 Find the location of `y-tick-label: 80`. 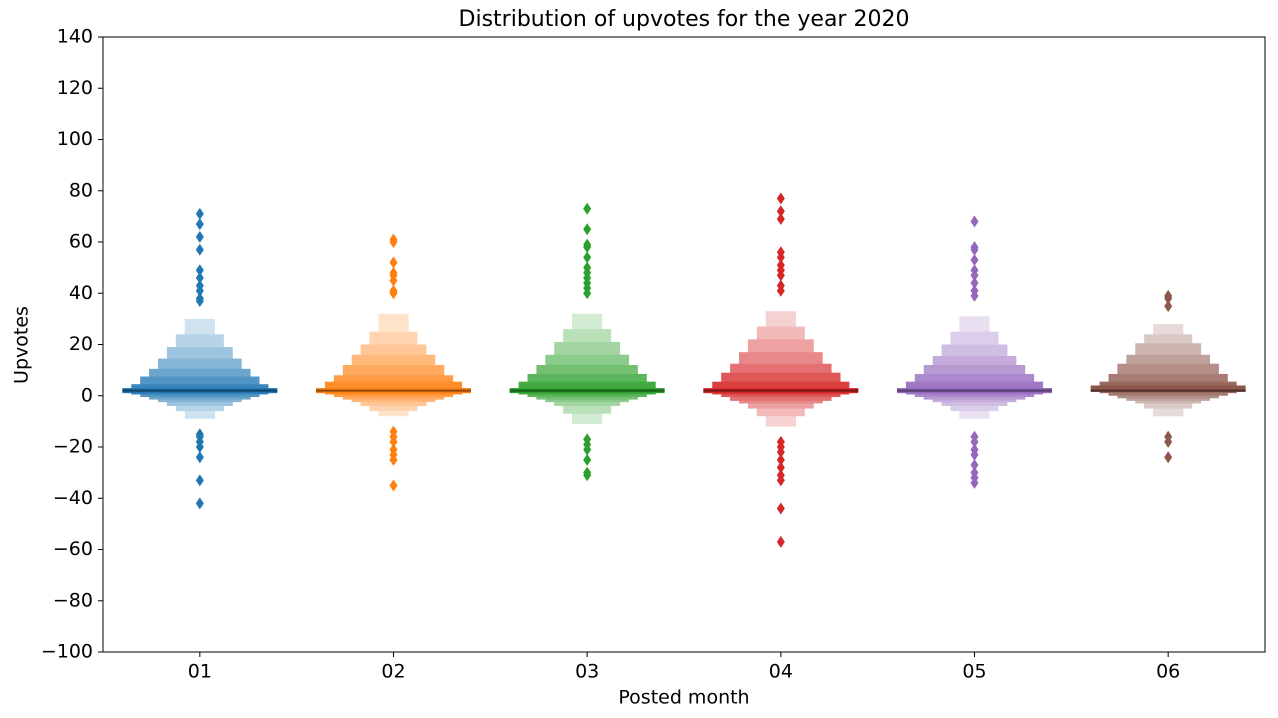

y-tick-label: 80 is located at coordinates (81, 190).